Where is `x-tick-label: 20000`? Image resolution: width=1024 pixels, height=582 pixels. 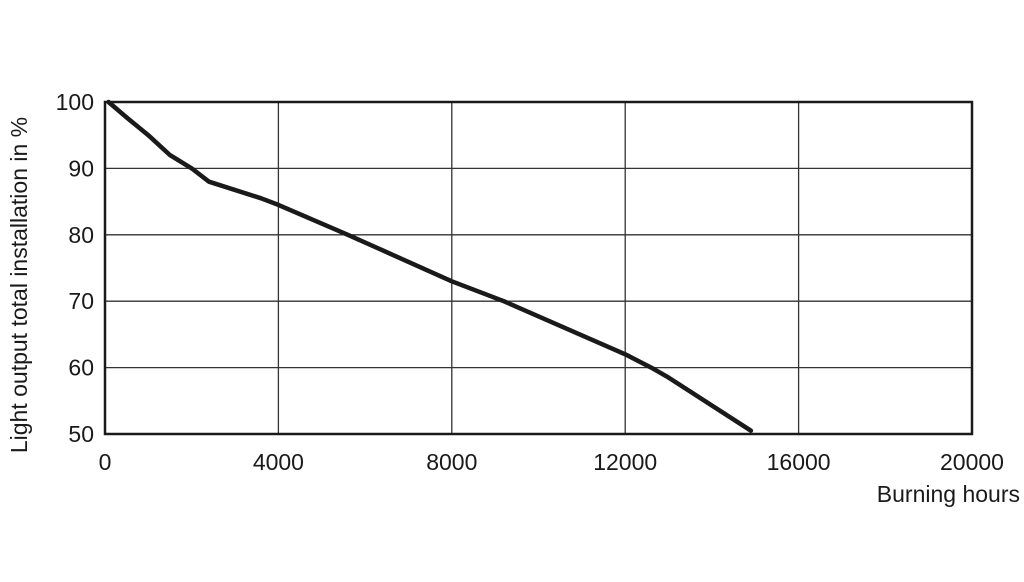
x-tick-label: 20000 is located at coordinates (972, 462).